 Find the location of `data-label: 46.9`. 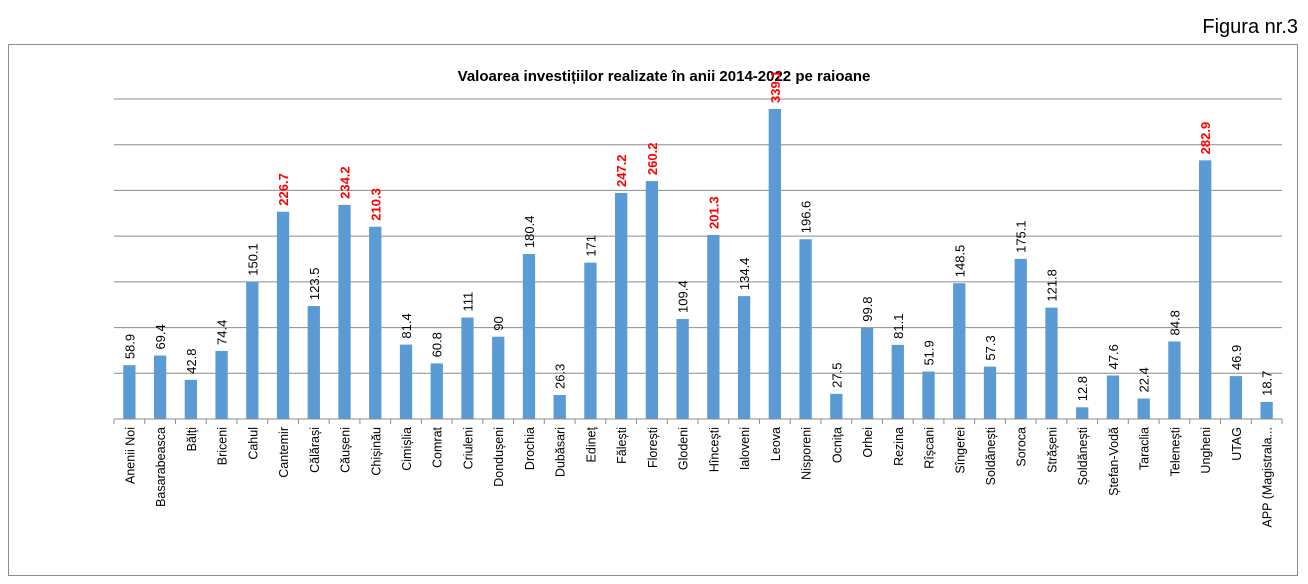

data-label: 46.9 is located at coordinates (1236, 357).